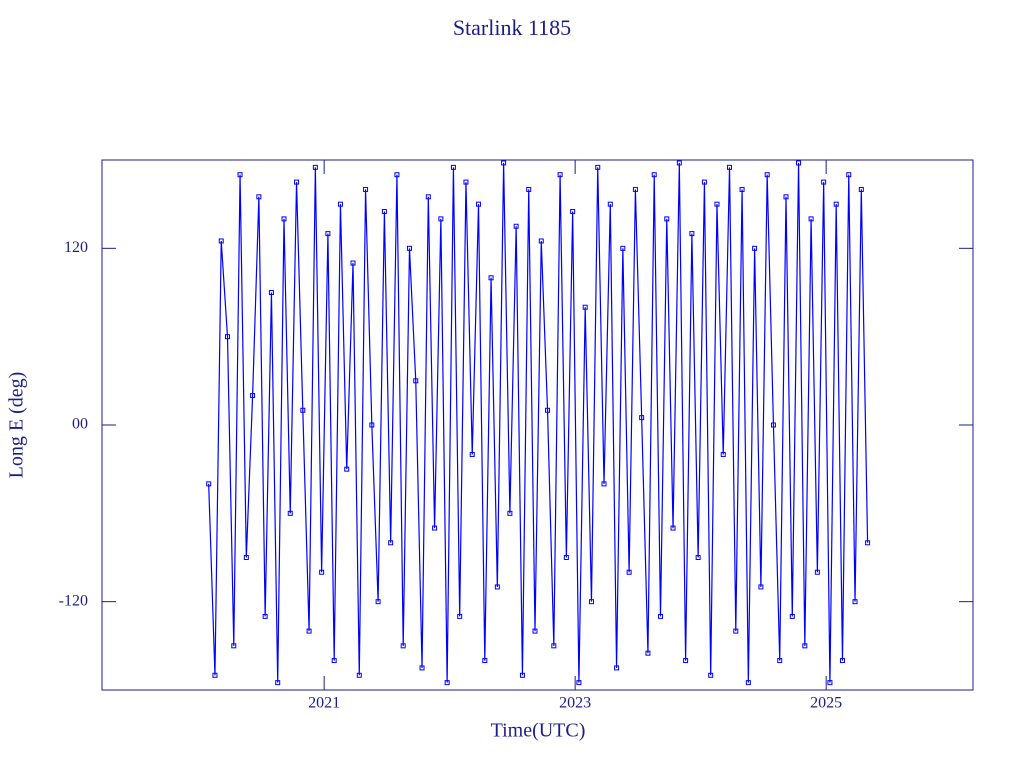  I want to click on y-tick-label: -120, so click(73, 600).